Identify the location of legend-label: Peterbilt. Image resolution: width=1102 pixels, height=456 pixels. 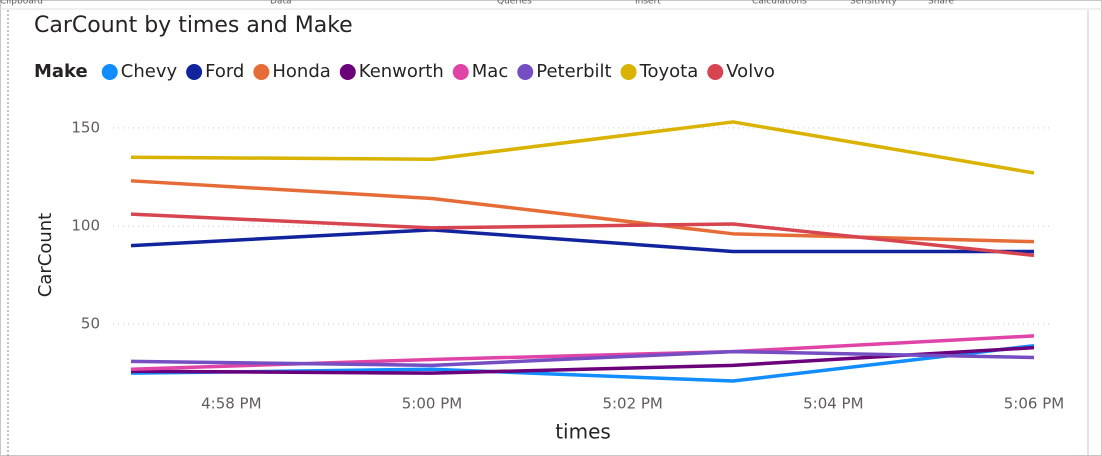
(573, 71).